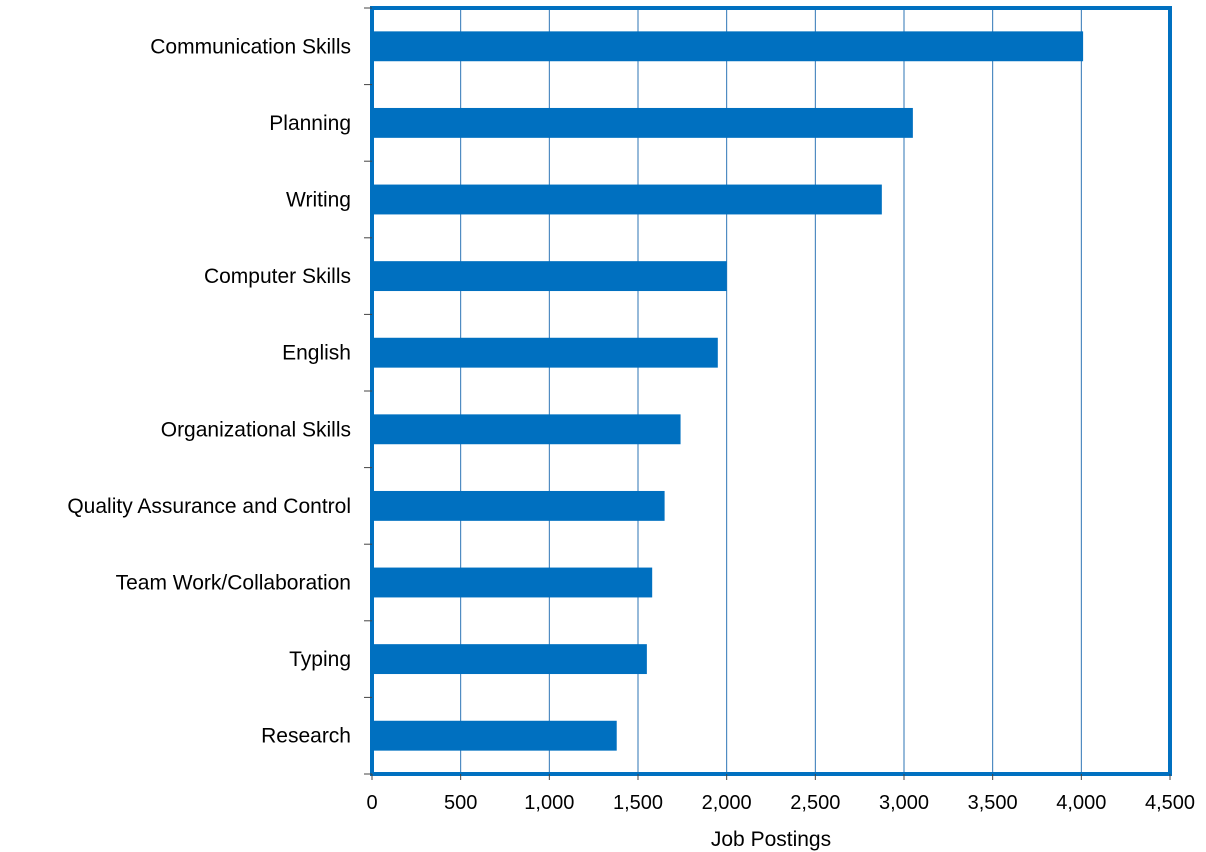 Image resolution: width=1206 pixels, height=852 pixels. I want to click on category-label: Computer Skills, so click(277, 276).